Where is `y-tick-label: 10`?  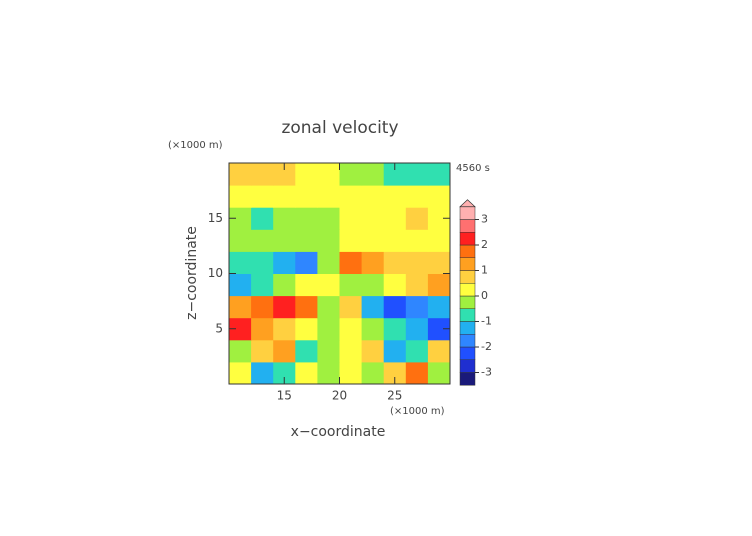 y-tick-label: 10 is located at coordinates (215, 273).